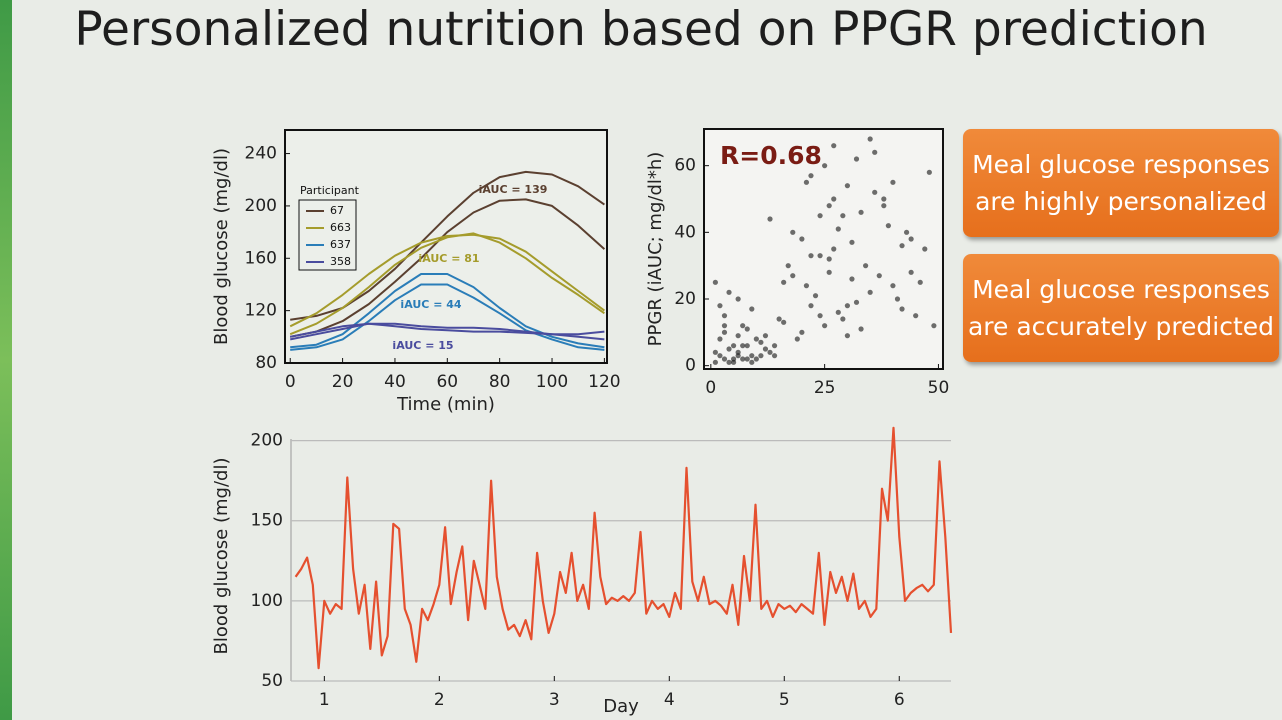  I want to click on x-tick-label: 6, so click(899, 700).